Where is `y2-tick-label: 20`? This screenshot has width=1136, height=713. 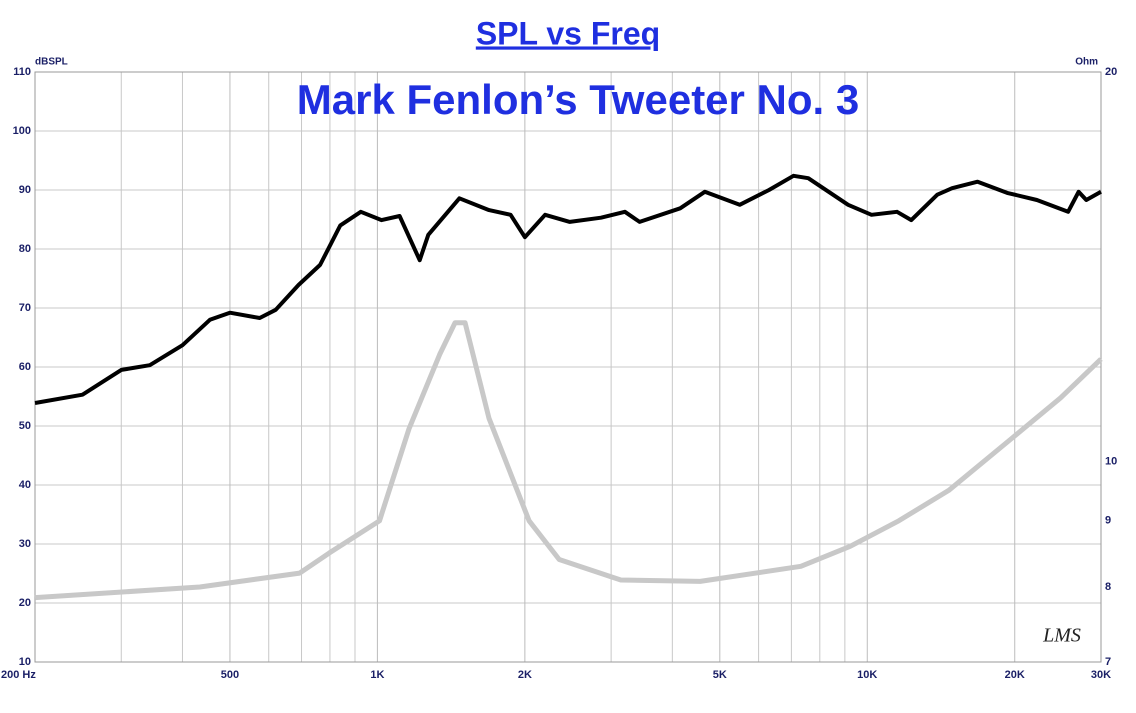 y2-tick-label: 20 is located at coordinates (1111, 72).